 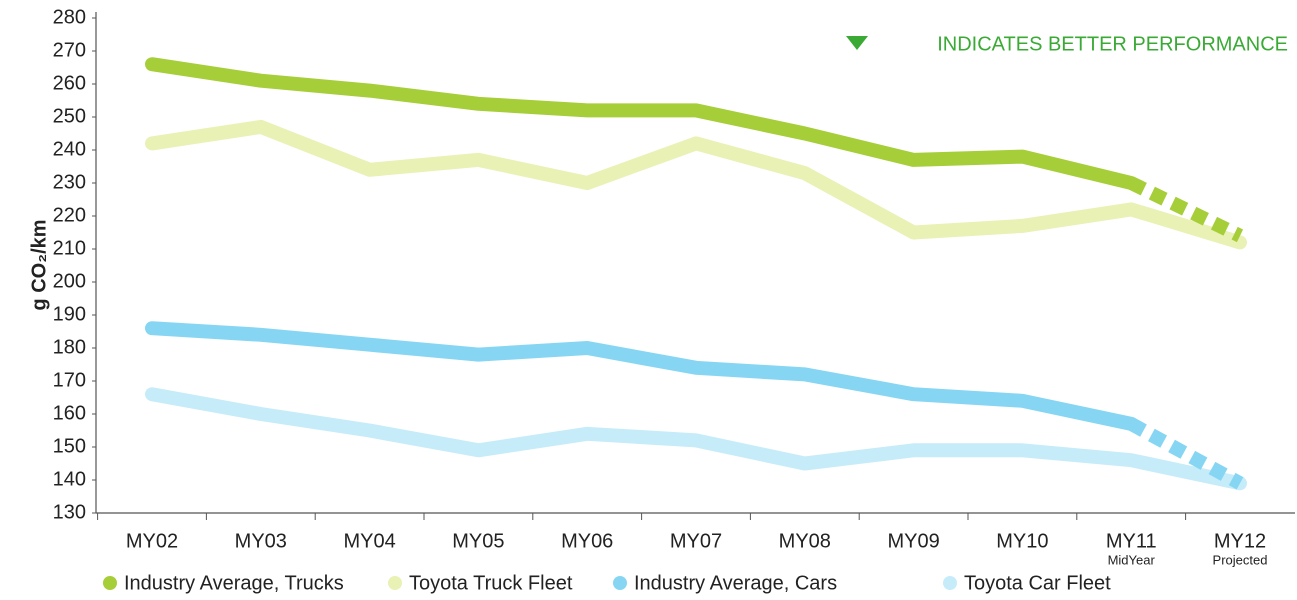 What do you see at coordinates (234, 583) in the screenshot?
I see `legend-label: Industry Average, Trucks` at bounding box center [234, 583].